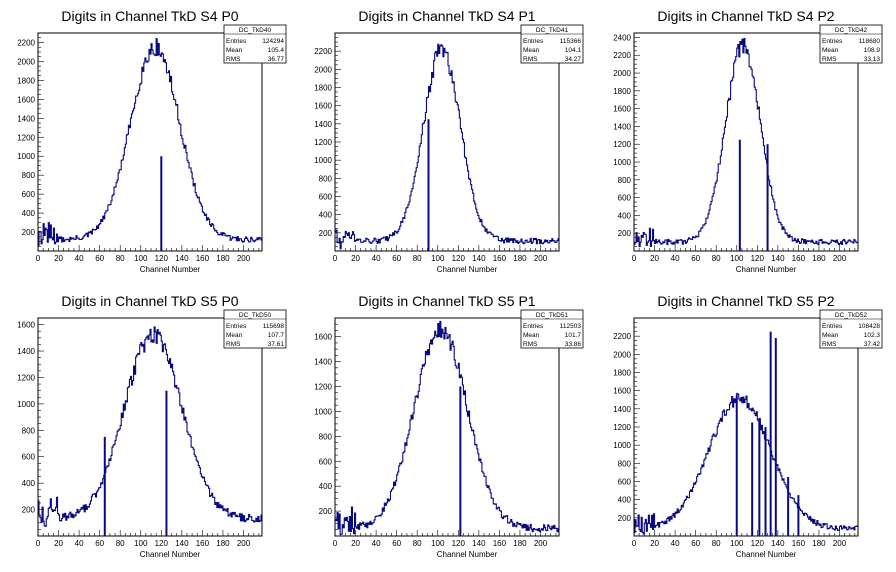 Image resolution: width=896 pixels, height=572 pixels. Describe the element at coordinates (326, 436) in the screenshot. I see `y-tick-label: 800` at that location.